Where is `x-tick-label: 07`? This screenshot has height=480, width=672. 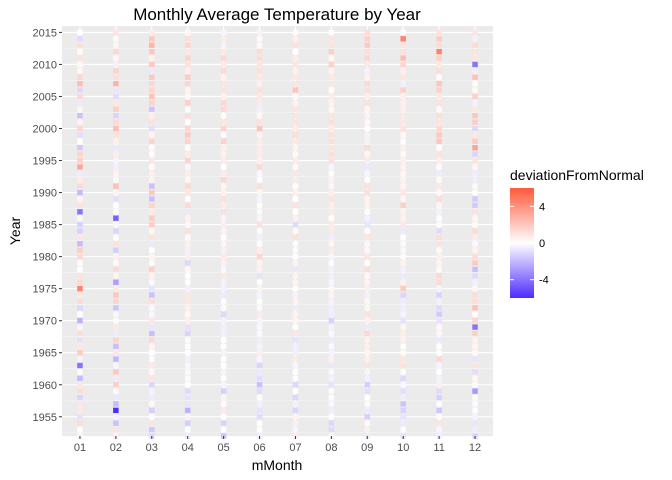 x-tick-label: 07 is located at coordinates (295, 448).